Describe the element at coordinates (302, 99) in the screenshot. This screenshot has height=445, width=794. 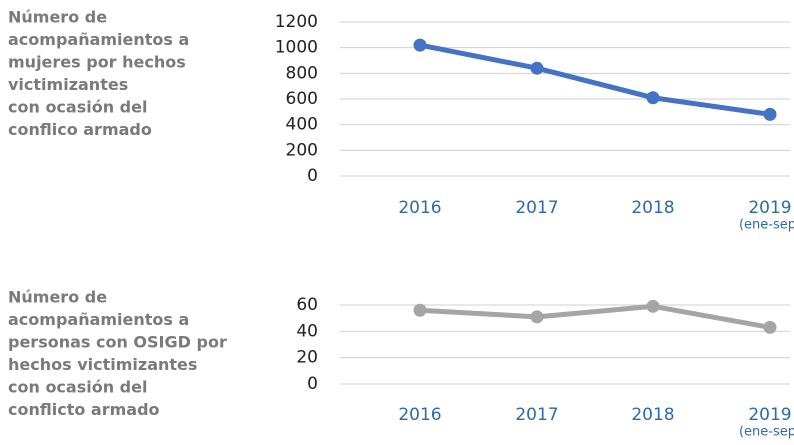
I see `y-tick-label: 600` at that location.